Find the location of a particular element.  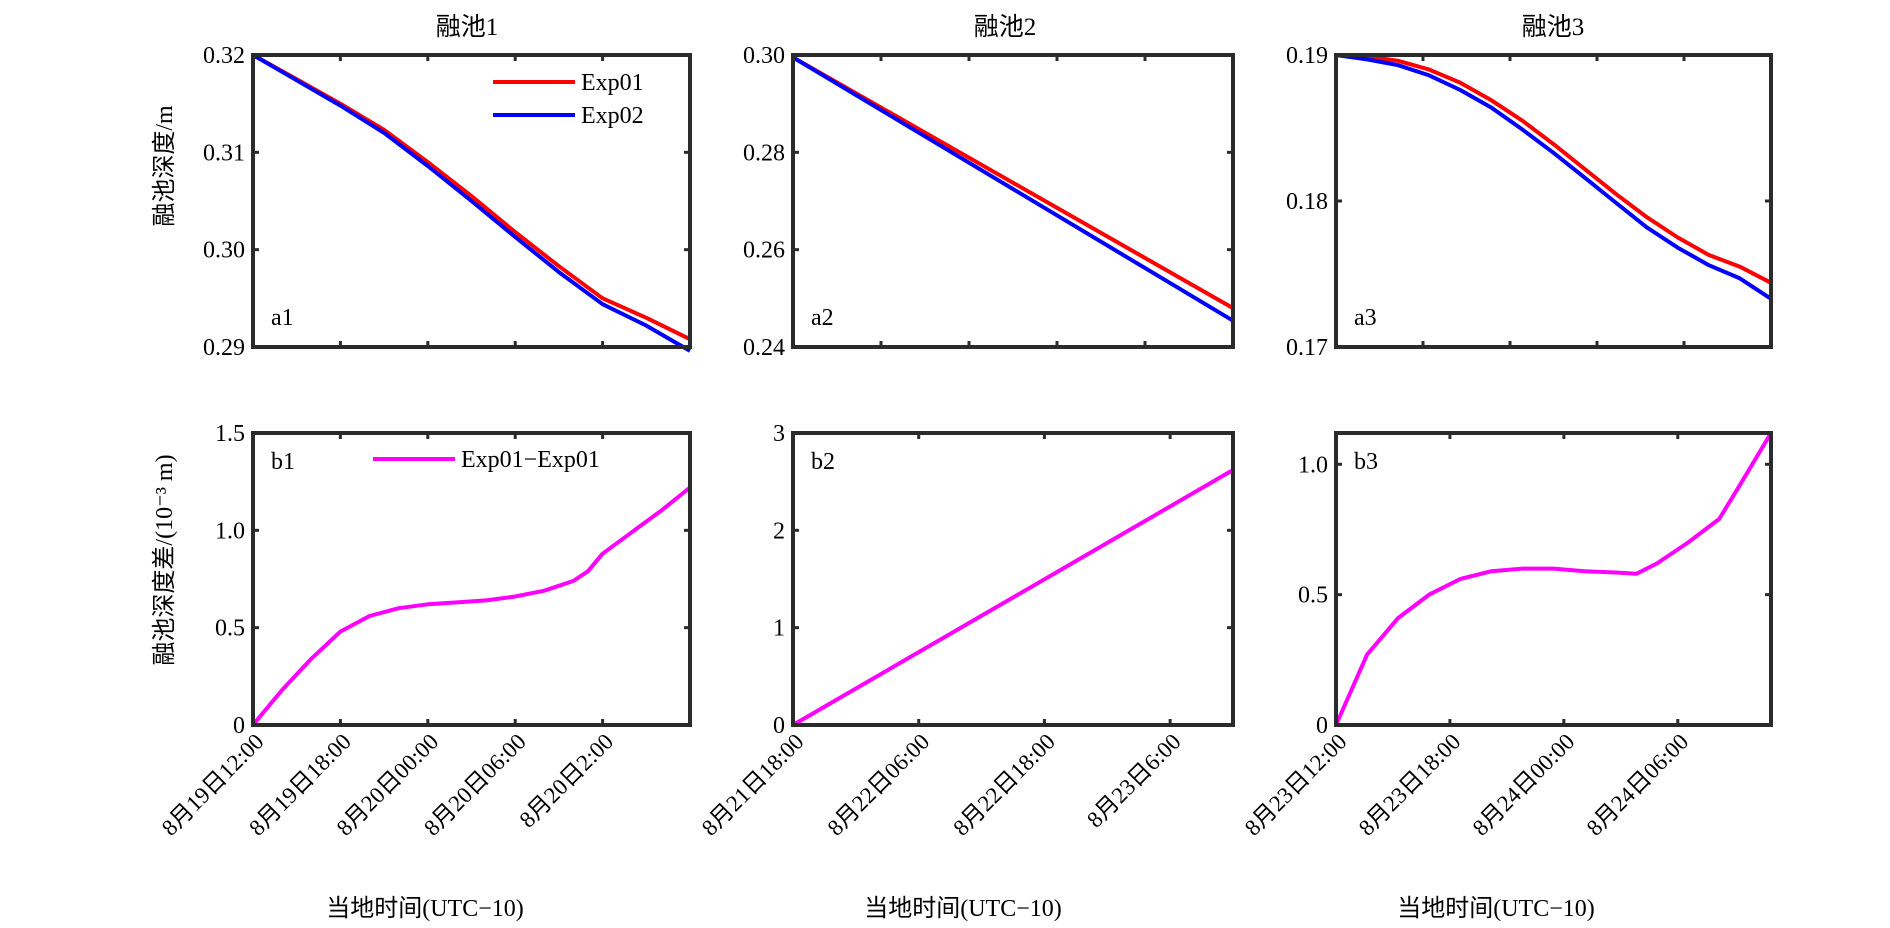

title-a3: 融池3 is located at coordinates (1553, 27).